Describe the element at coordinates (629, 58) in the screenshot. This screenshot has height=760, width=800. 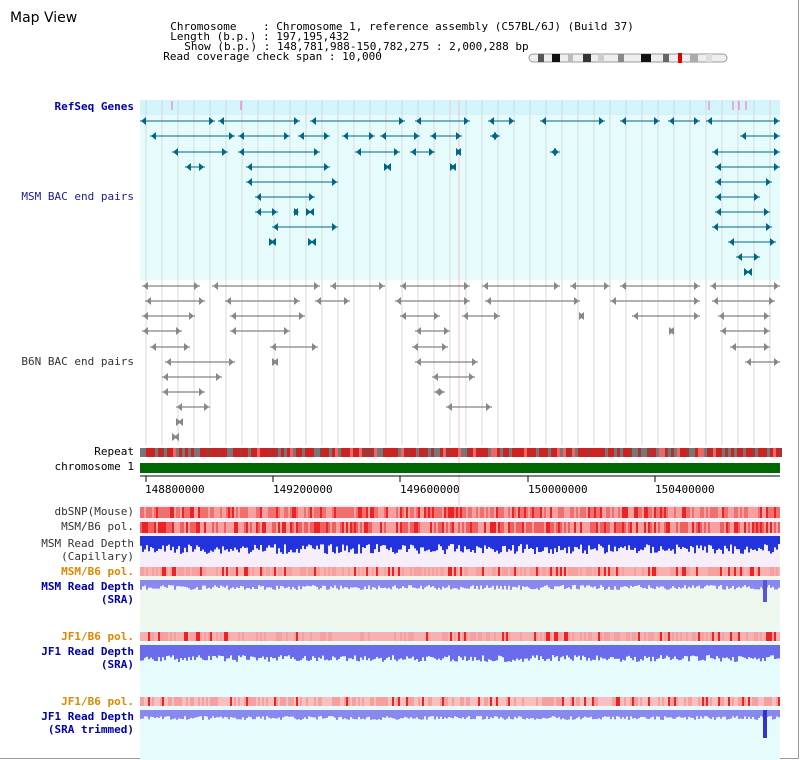
I see `chromosome-ideogram` at that location.